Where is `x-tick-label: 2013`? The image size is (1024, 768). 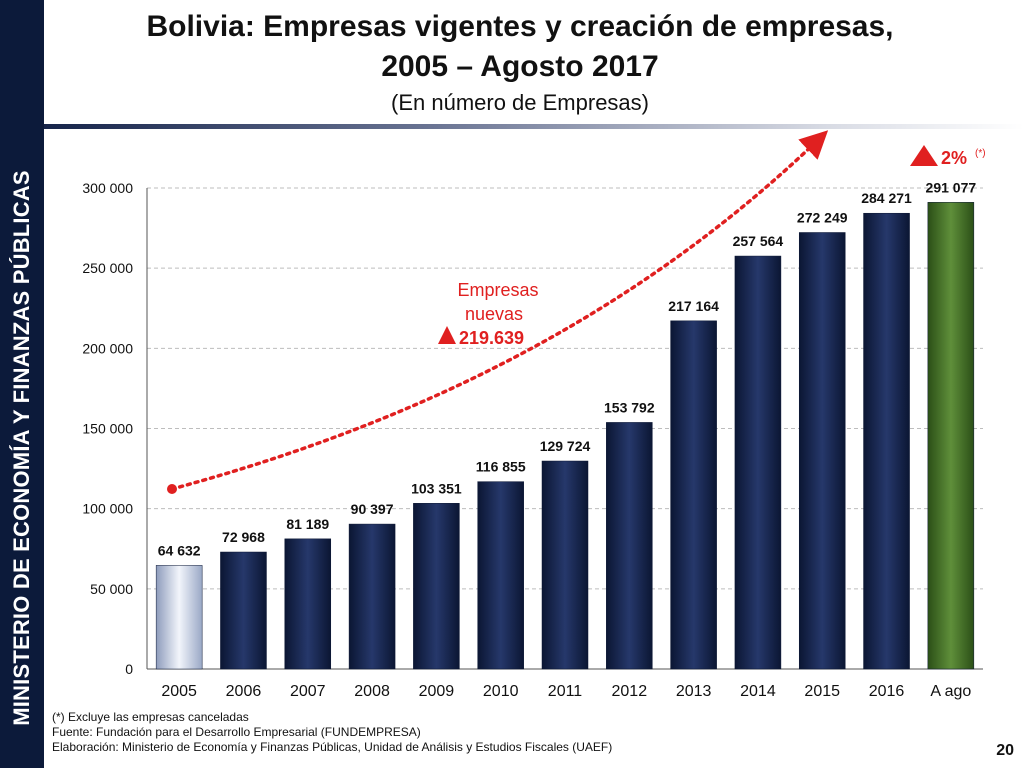 x-tick-label: 2013 is located at coordinates (694, 691).